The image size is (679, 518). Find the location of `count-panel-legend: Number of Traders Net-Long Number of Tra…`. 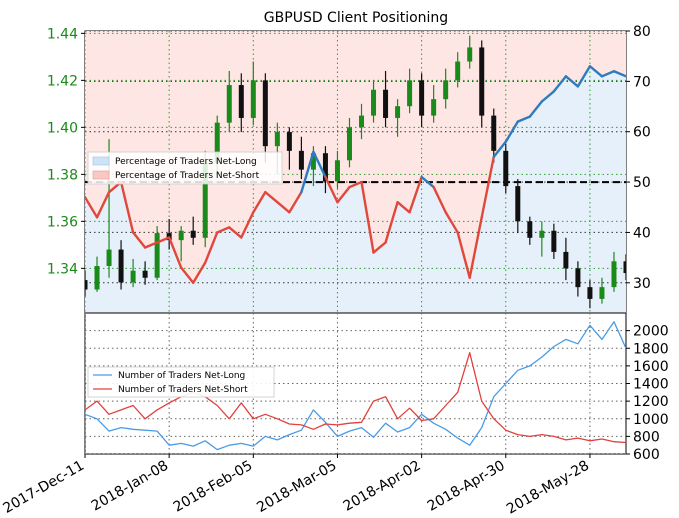

count-panel-legend: Number of Traders Net-Long Number of Tra… is located at coordinates (181, 382).